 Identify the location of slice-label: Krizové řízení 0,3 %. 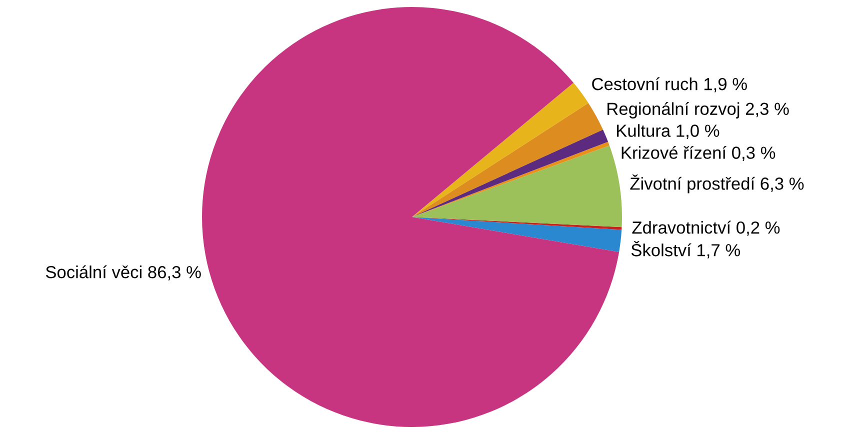
(699, 153).